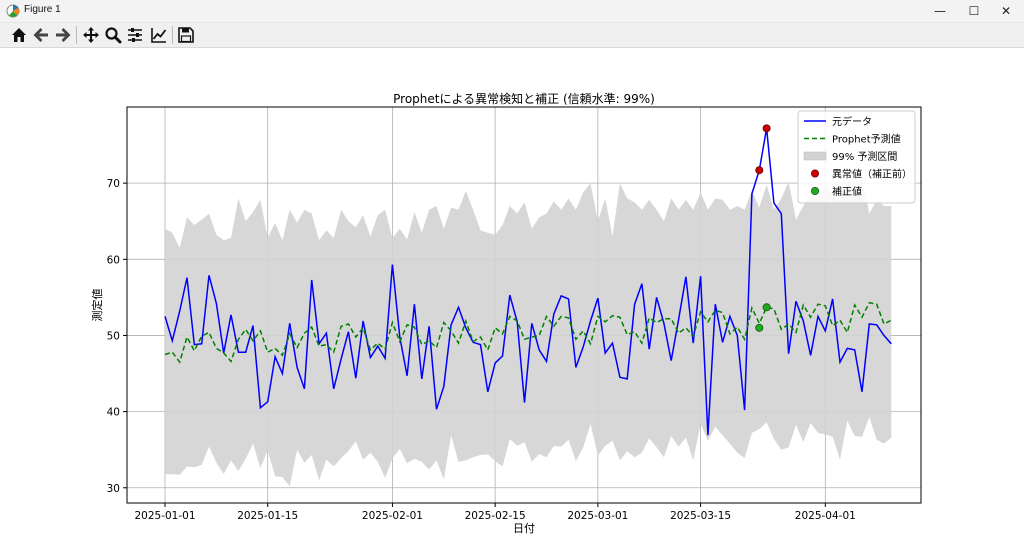  What do you see at coordinates (597, 516) in the screenshot?
I see `x-tick-label: 2025-03-01` at bounding box center [597, 516].